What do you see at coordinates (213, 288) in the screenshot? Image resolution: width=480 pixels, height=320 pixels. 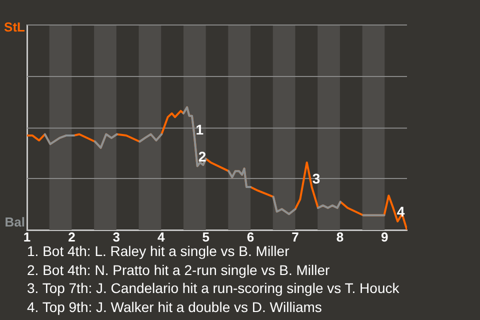 I see `text: 3. Top 7th: J. Candelario hit a run-scoring single vs T. Houck` at bounding box center [213, 288].